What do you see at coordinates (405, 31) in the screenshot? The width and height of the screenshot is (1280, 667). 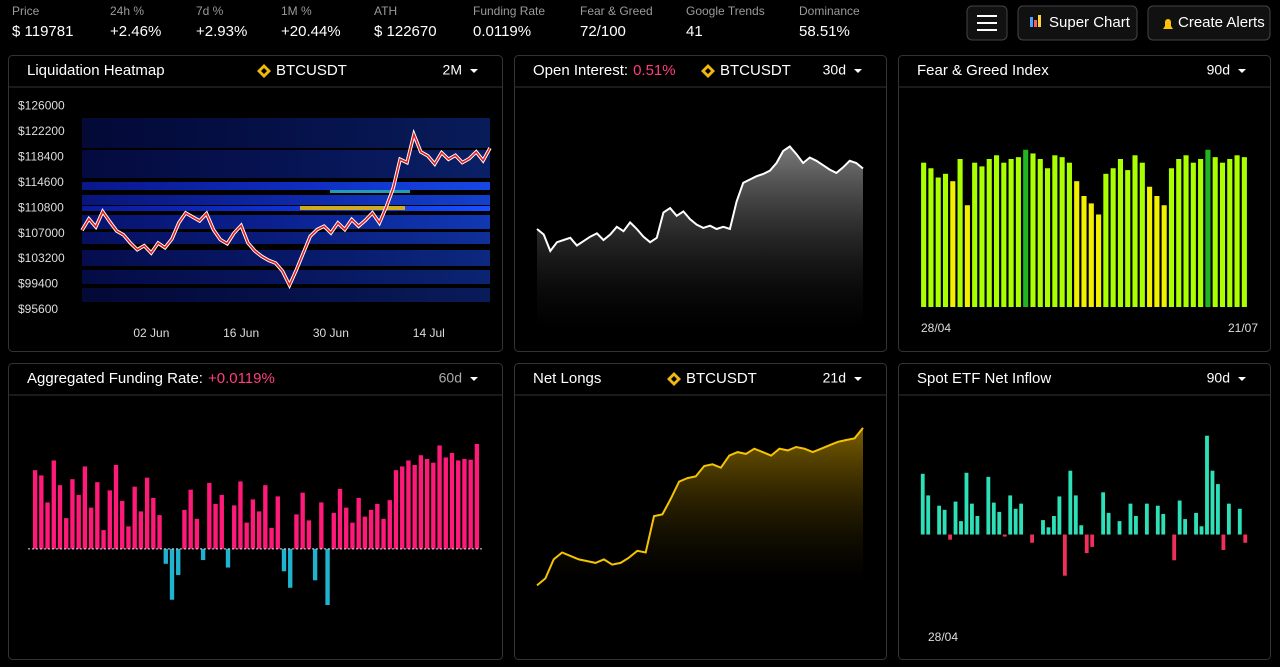 I see `stat-value: $ 122670` at bounding box center [405, 31].